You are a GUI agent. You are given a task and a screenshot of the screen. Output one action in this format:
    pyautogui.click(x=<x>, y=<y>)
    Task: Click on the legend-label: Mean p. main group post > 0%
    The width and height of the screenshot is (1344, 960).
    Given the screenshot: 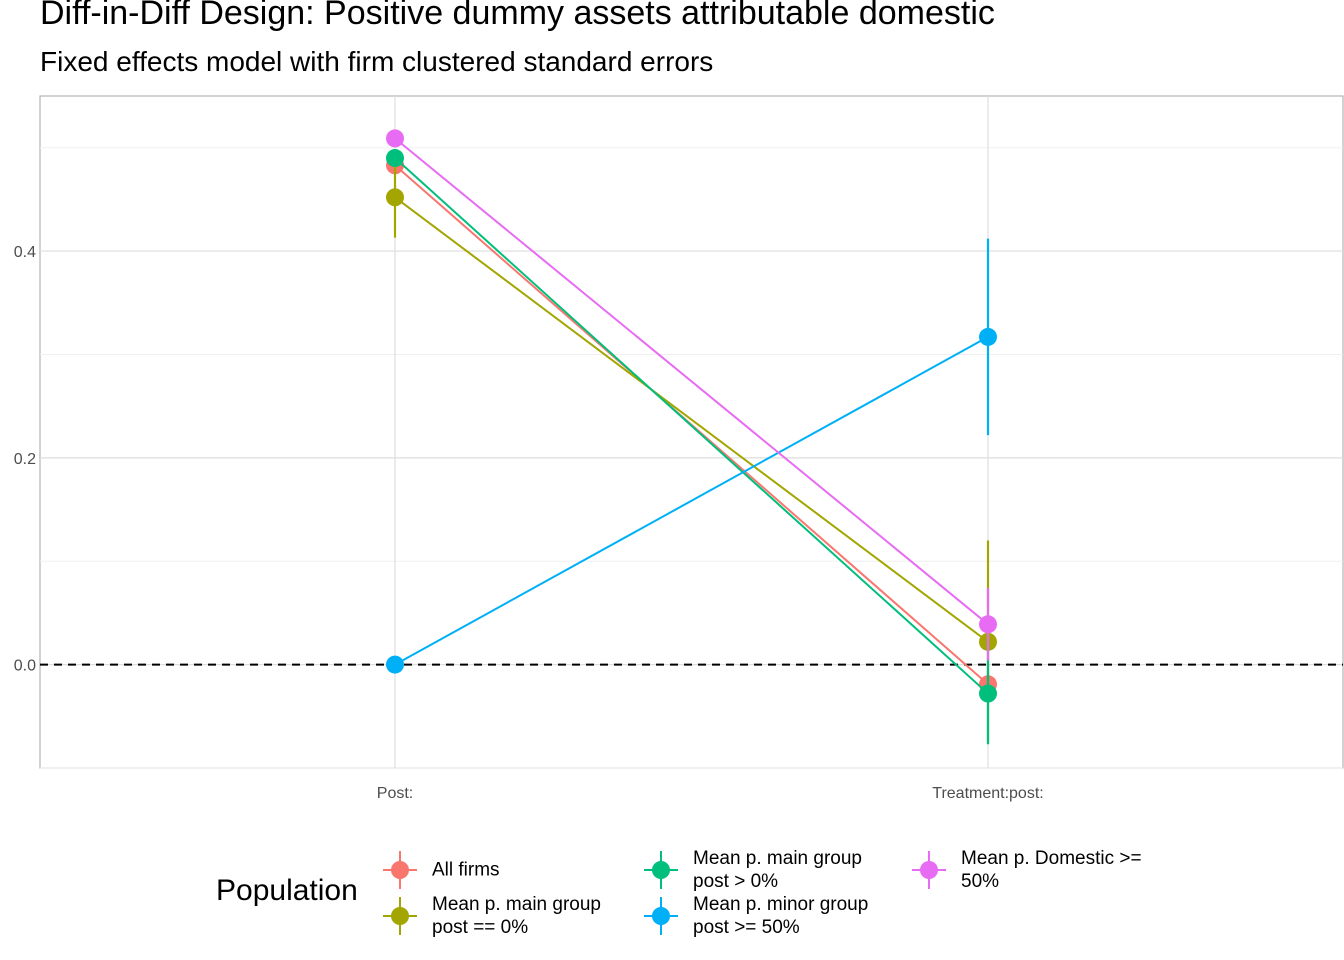 What is the action you would take?
    pyautogui.click(x=777, y=870)
    